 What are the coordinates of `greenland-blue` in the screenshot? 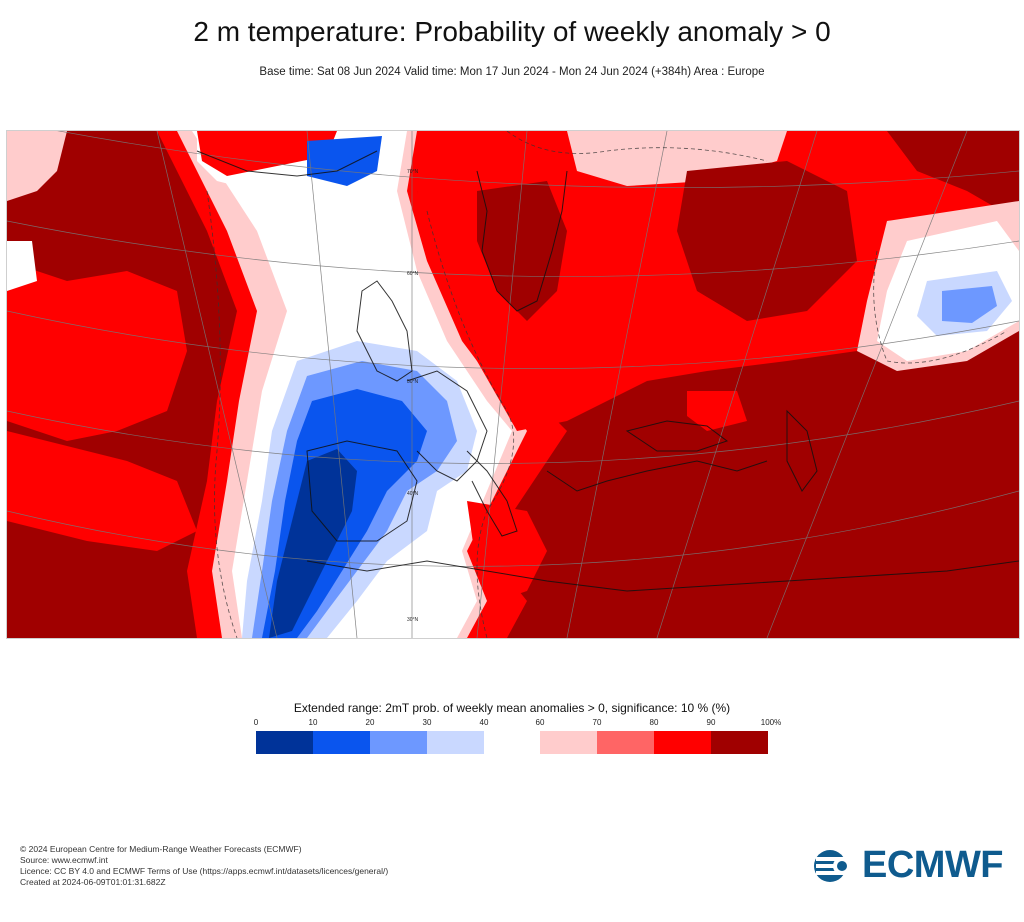 It's located at (344, 161).